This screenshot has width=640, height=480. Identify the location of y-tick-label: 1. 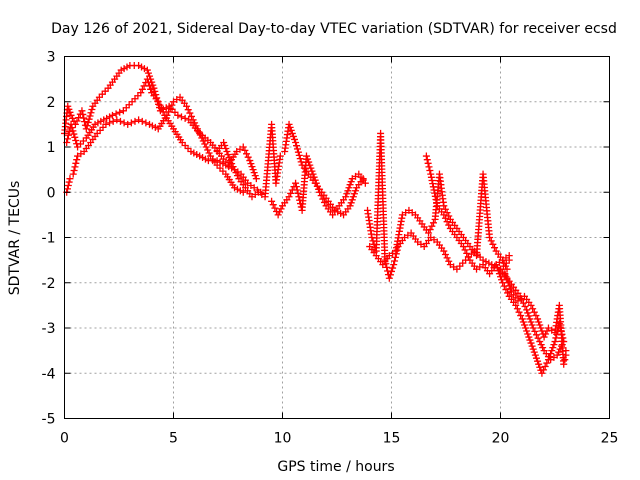
(51, 148).